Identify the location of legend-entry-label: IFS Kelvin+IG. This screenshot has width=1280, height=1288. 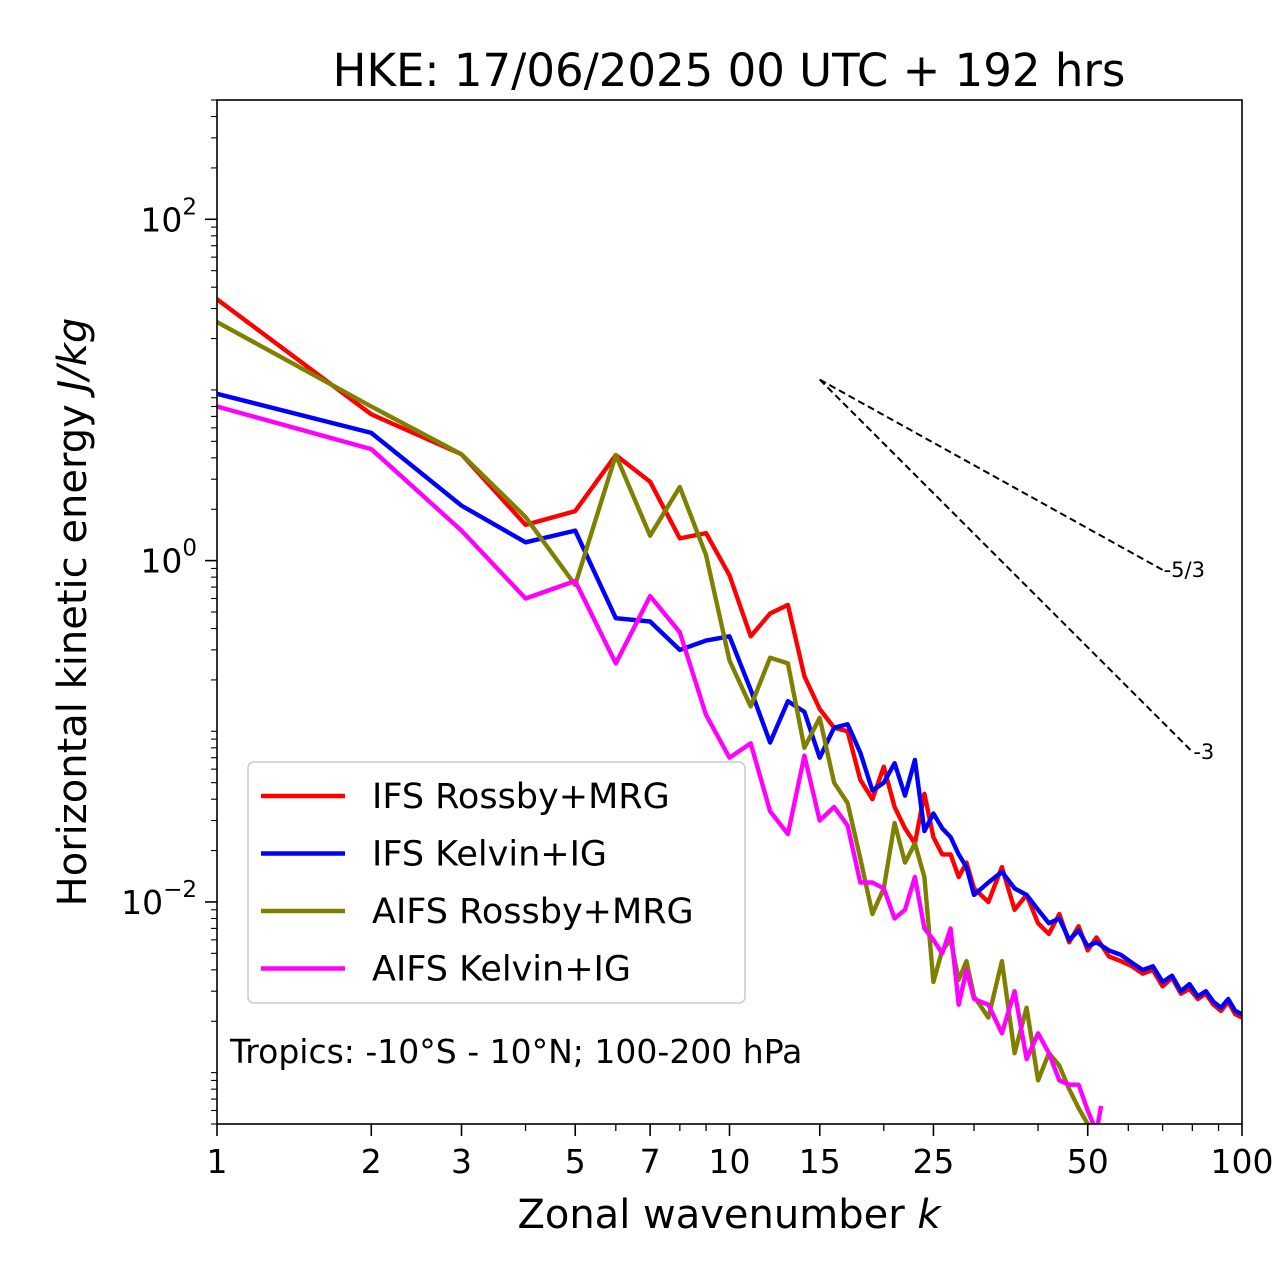
(489, 855).